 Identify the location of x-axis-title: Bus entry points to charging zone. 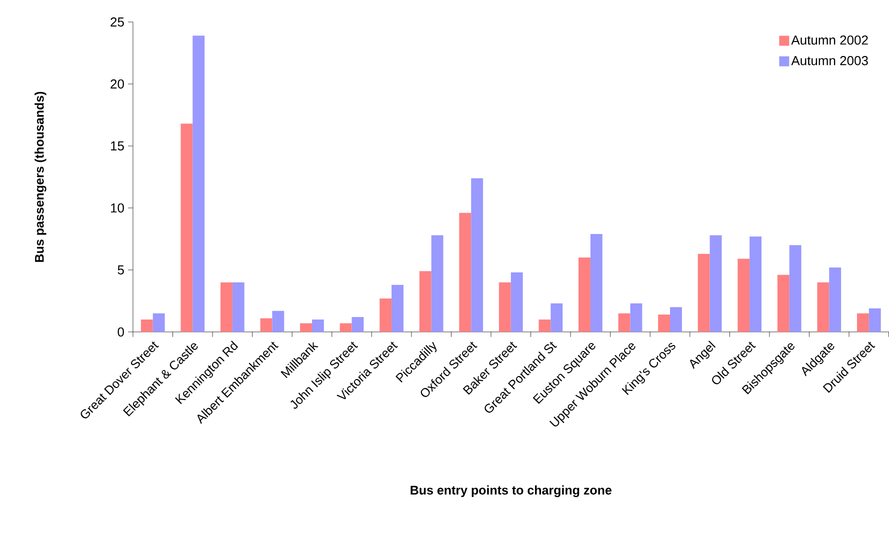
(511, 491).